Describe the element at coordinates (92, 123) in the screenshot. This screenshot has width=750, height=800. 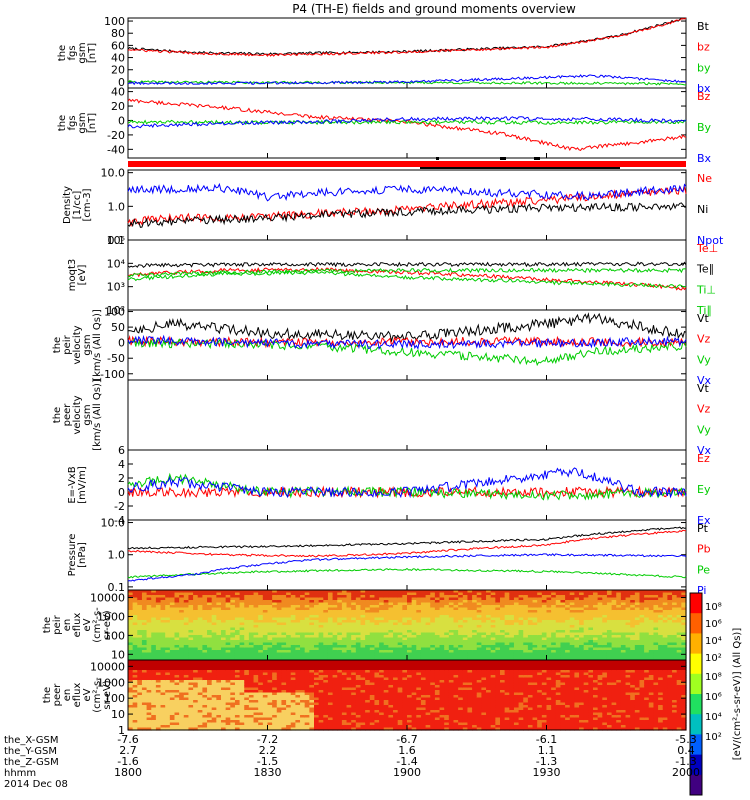
I see `y-axis-label-line: [nT]` at that location.